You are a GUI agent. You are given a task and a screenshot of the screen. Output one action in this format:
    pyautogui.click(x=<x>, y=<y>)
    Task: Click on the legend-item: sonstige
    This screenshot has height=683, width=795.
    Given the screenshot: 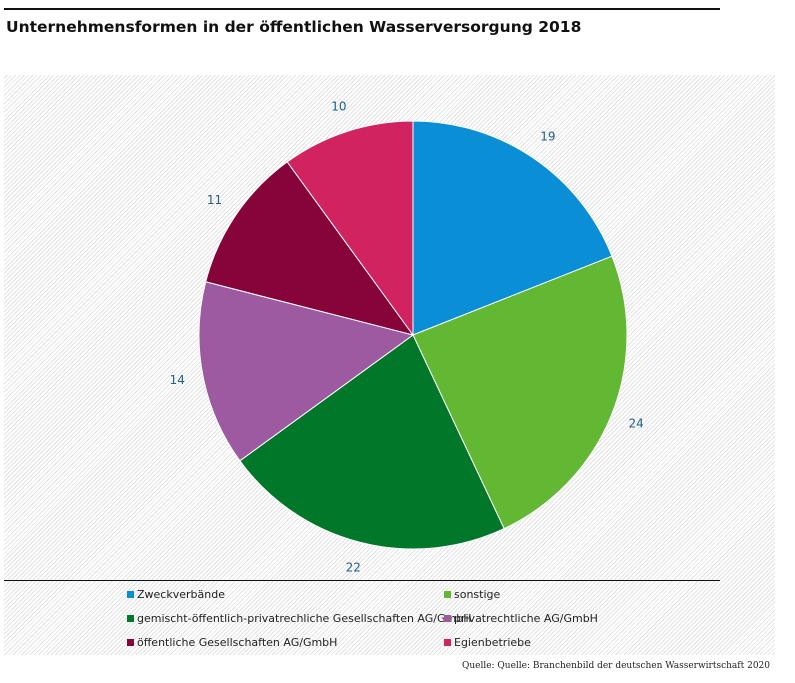 What is the action you would take?
    pyautogui.click(x=472, y=594)
    